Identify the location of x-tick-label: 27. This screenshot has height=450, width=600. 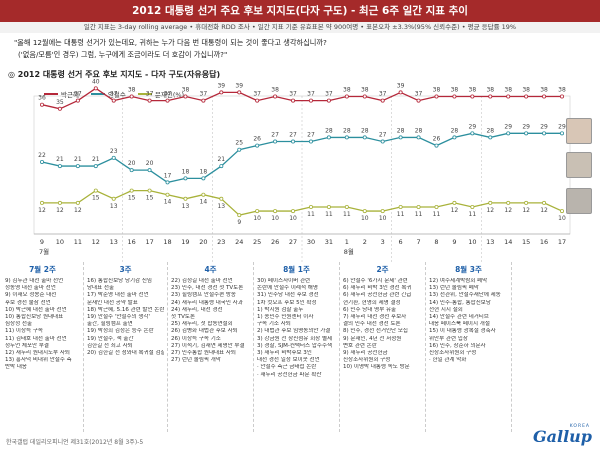
(293, 242).